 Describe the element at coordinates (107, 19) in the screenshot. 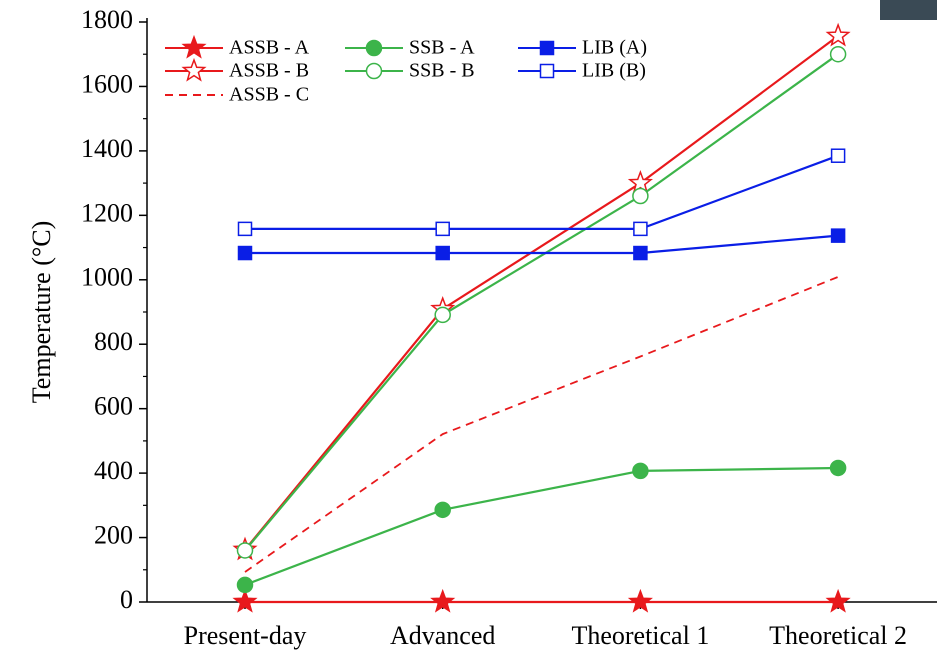

I see `y-tick-label: 1800` at that location.